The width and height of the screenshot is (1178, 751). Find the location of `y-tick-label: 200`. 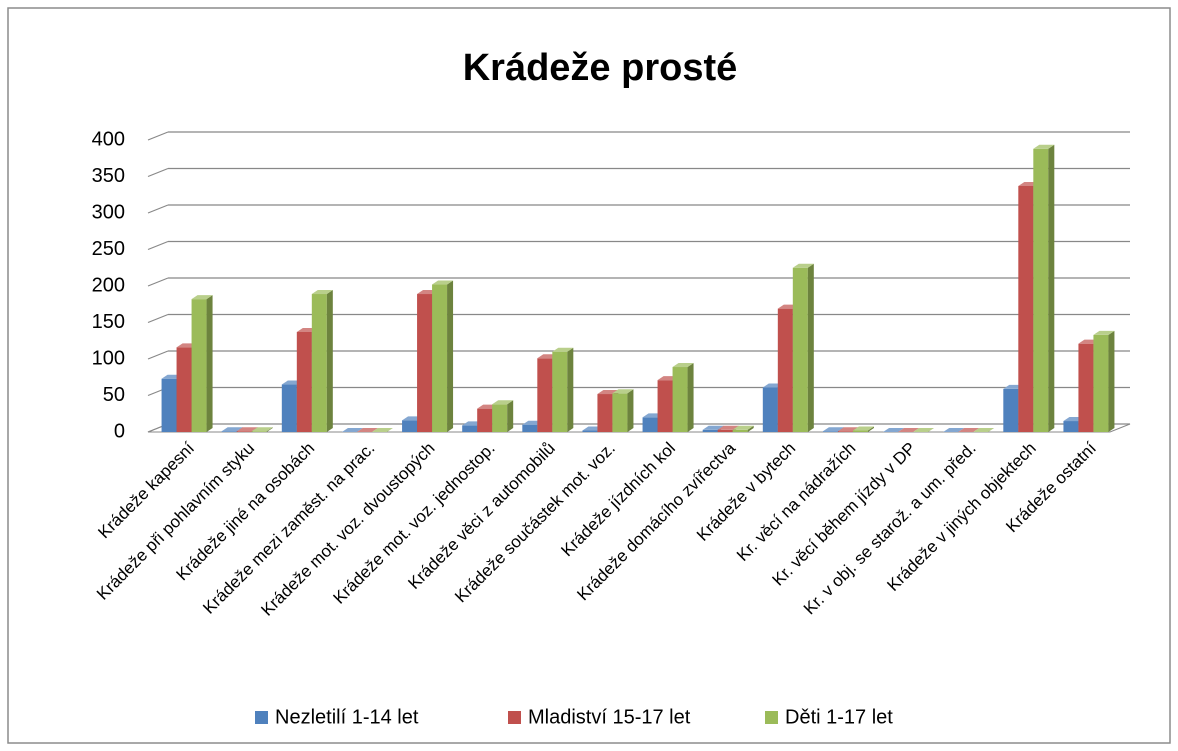

y-tick-label: 200 is located at coordinates (108, 285).